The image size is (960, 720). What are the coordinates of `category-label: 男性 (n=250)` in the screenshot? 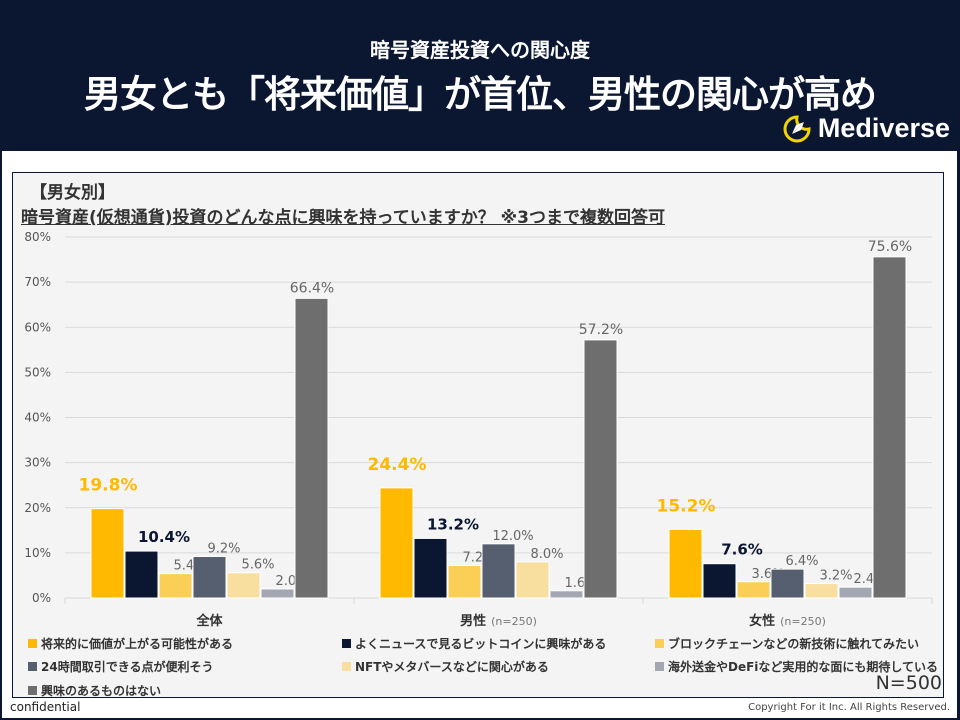 It's located at (498, 621).